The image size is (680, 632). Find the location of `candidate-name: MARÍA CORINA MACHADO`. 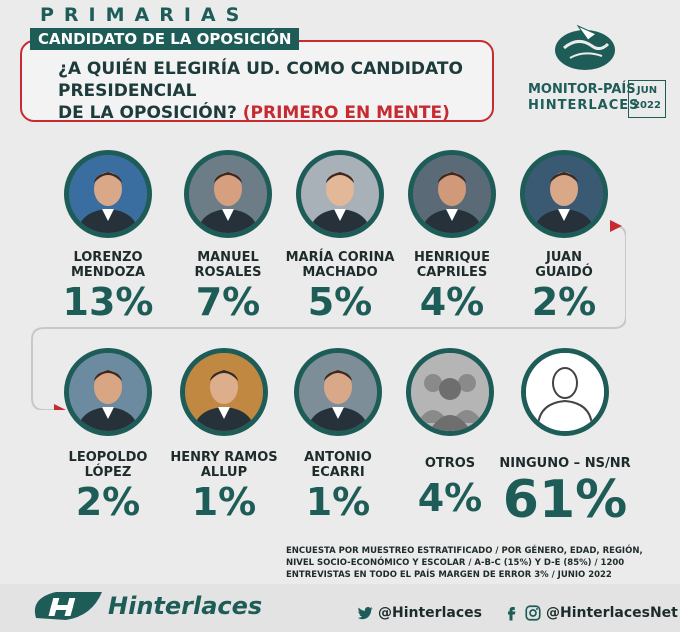

candidate-name: MARÍA CORINA MACHADO is located at coordinates (340, 265).